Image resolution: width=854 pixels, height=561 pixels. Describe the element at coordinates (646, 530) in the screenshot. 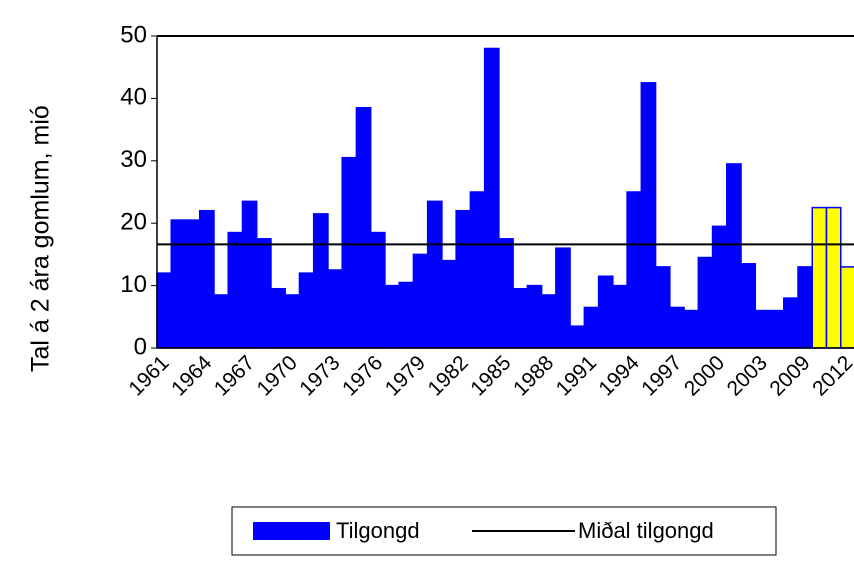

I see `legend-label: Miðal tilgongd` at that location.